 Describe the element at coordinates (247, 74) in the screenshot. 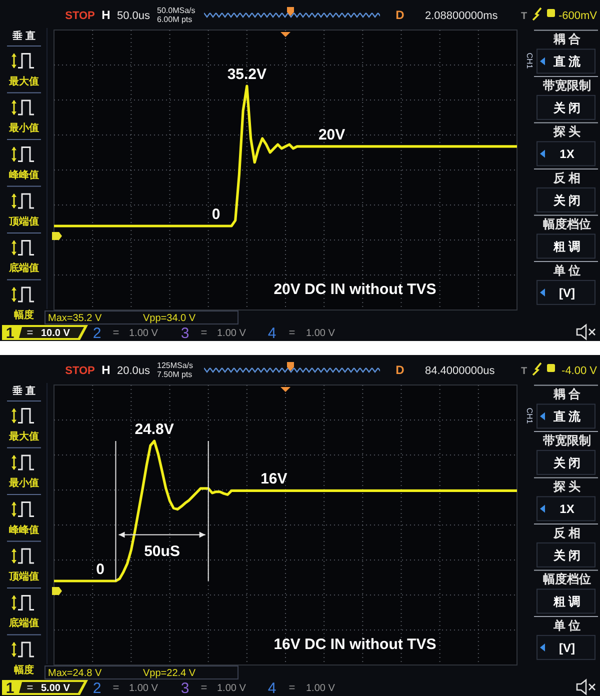

I see `data-label: 35.2V` at that location.